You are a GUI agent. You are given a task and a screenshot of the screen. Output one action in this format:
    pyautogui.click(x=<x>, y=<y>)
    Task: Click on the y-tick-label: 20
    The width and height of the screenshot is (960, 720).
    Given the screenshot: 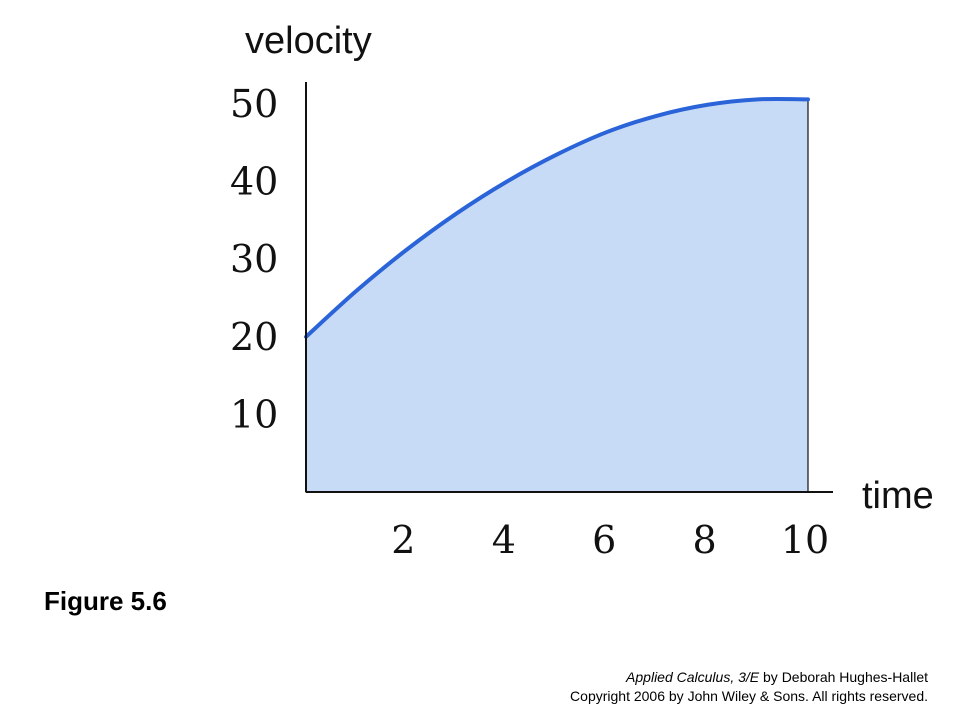 What is the action you would take?
    pyautogui.click(x=254, y=337)
    